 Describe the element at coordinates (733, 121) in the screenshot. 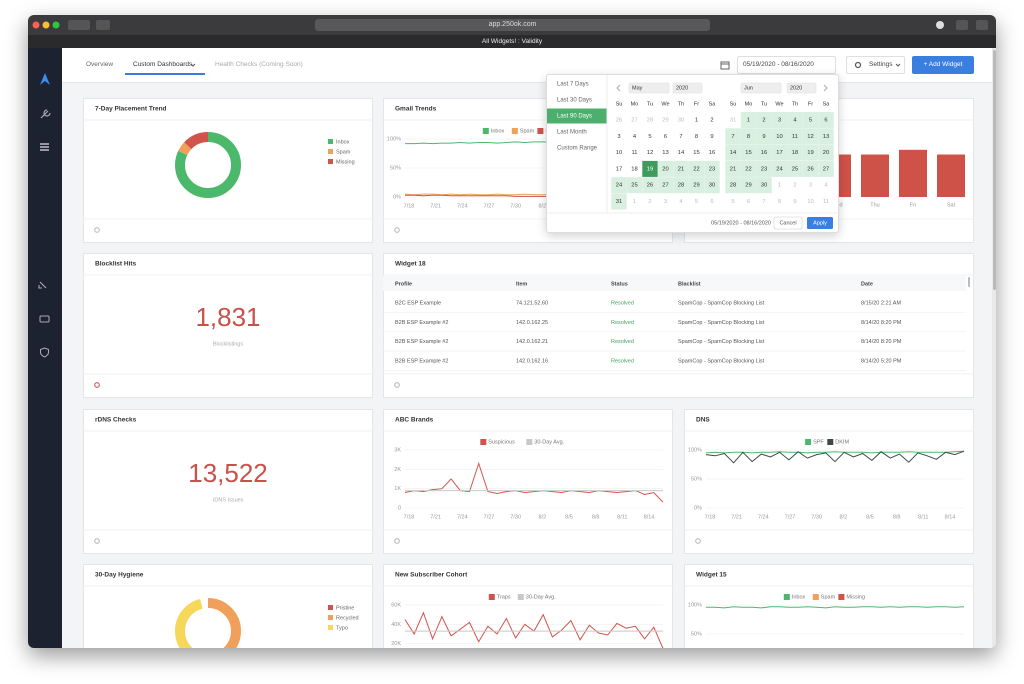

I see `day: 31` at that location.